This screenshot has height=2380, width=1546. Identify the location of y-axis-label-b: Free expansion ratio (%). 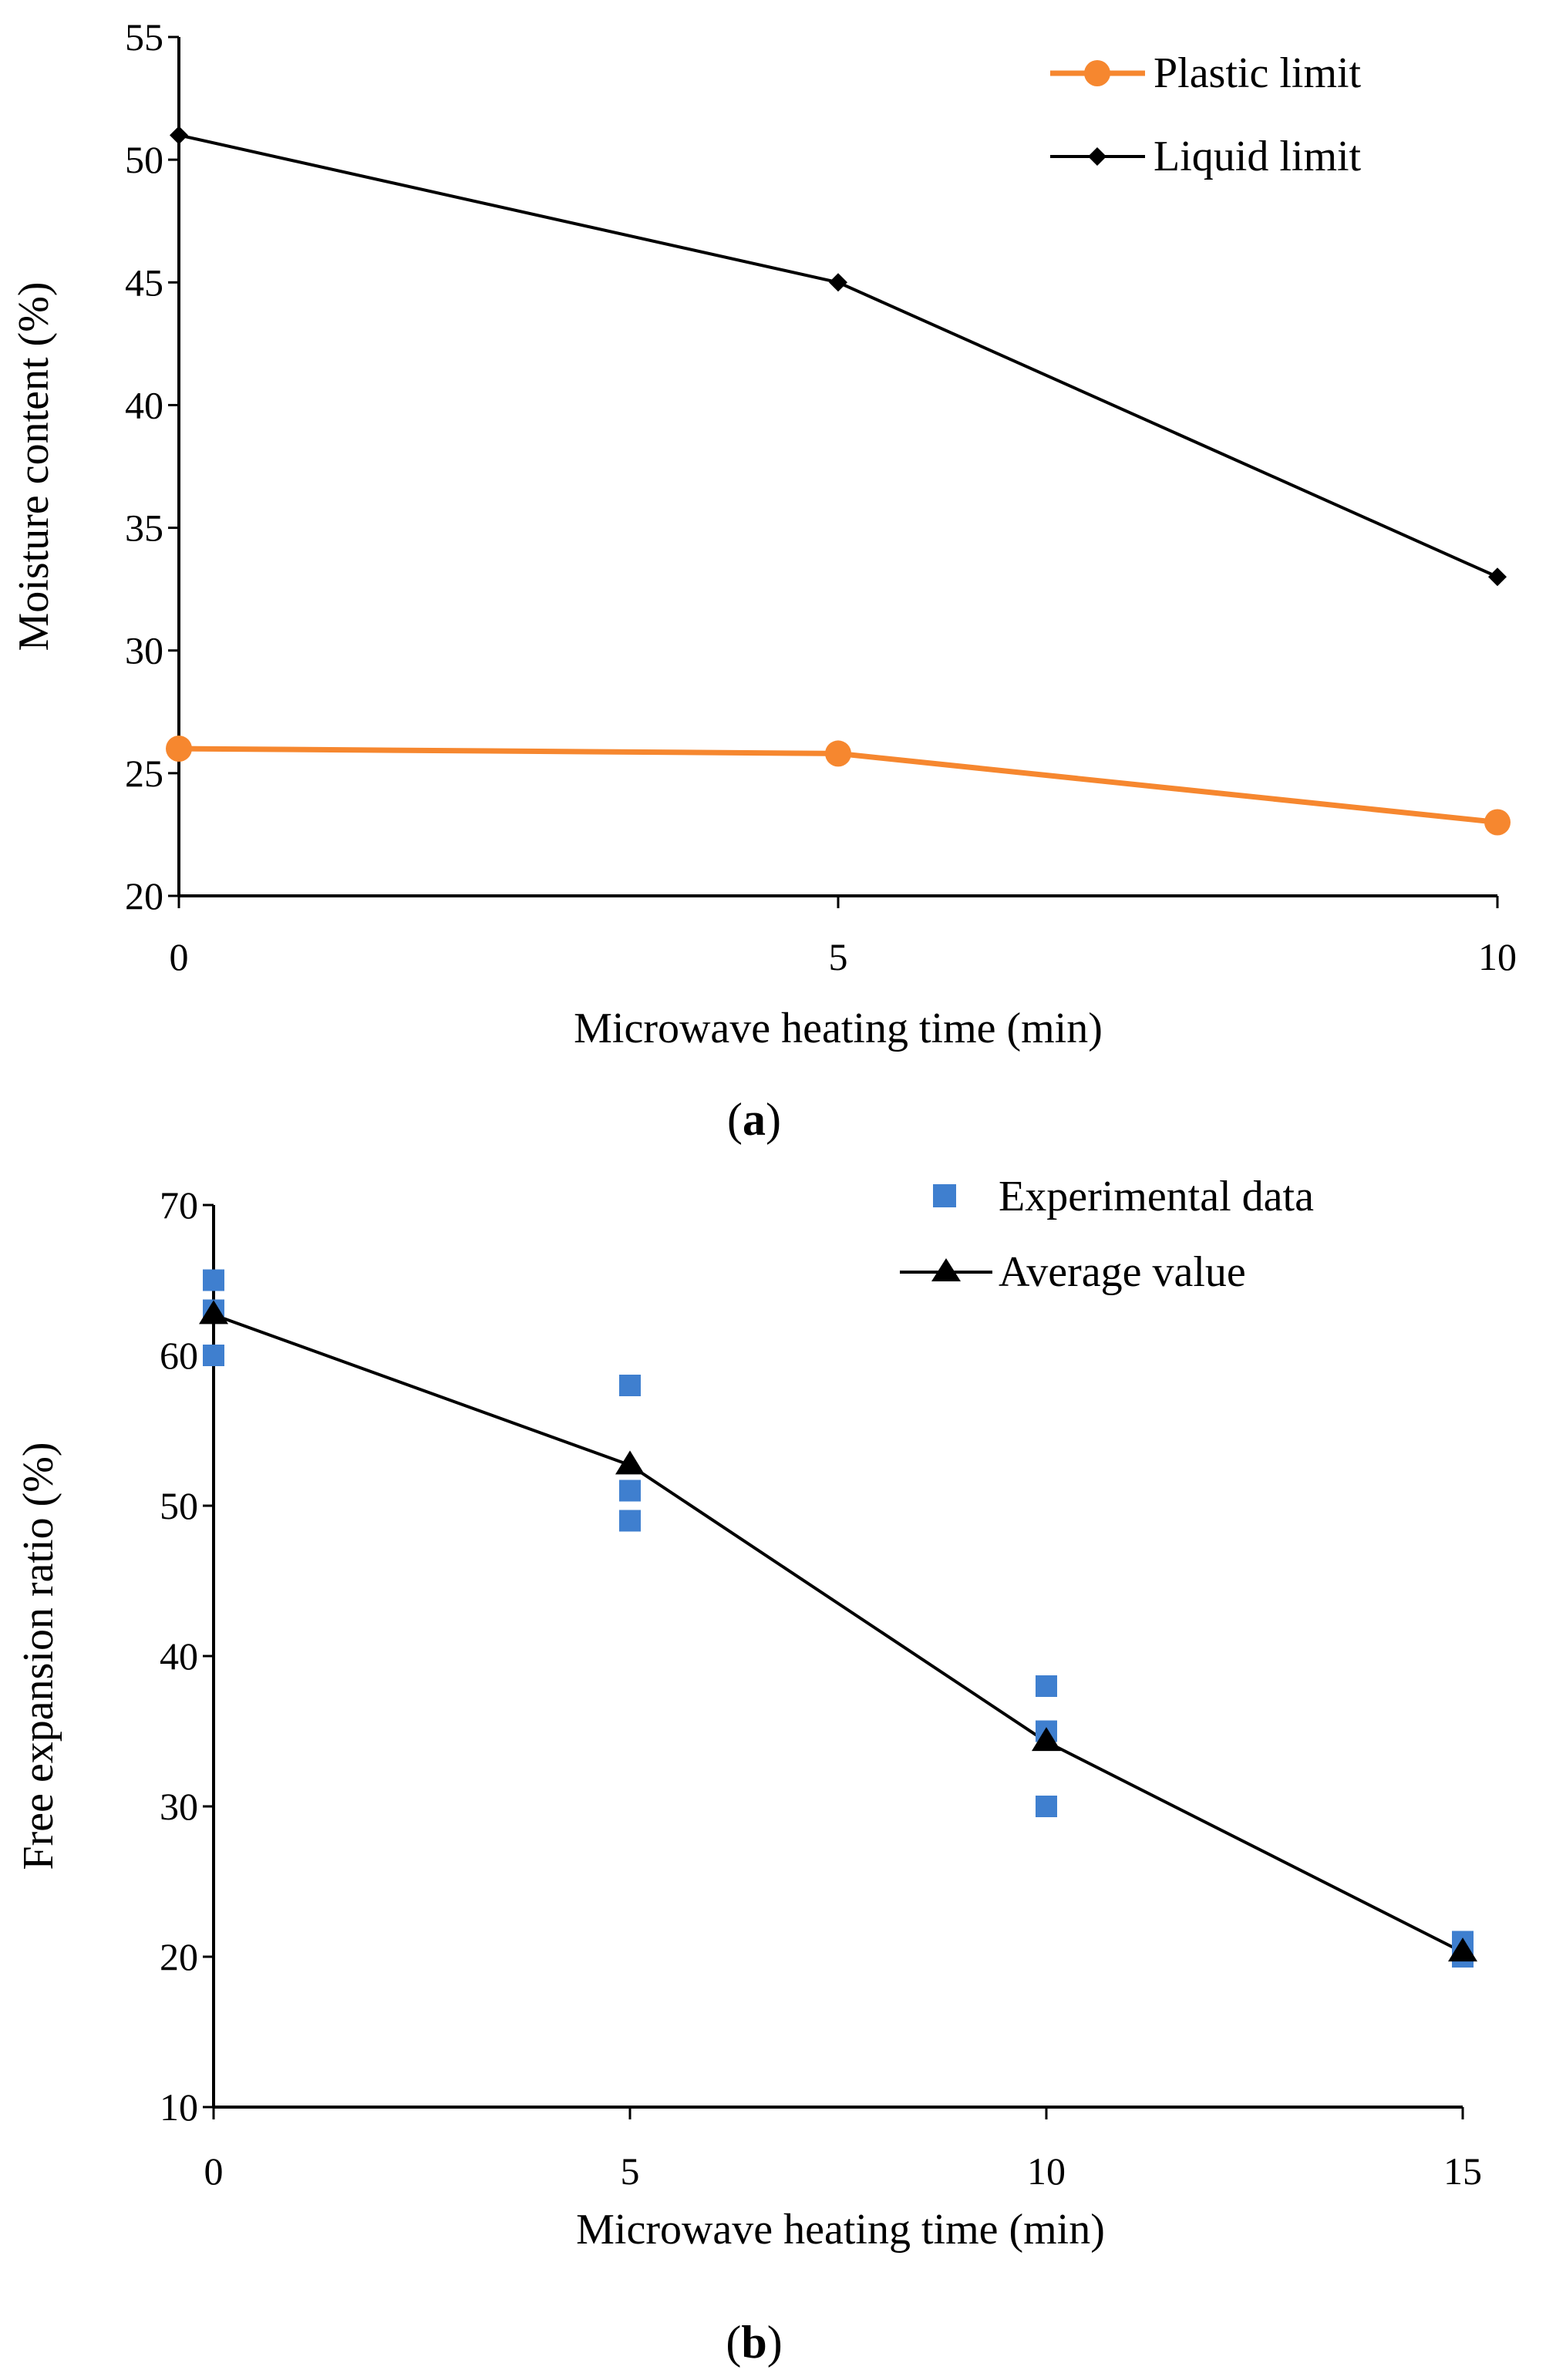
(38, 1656).